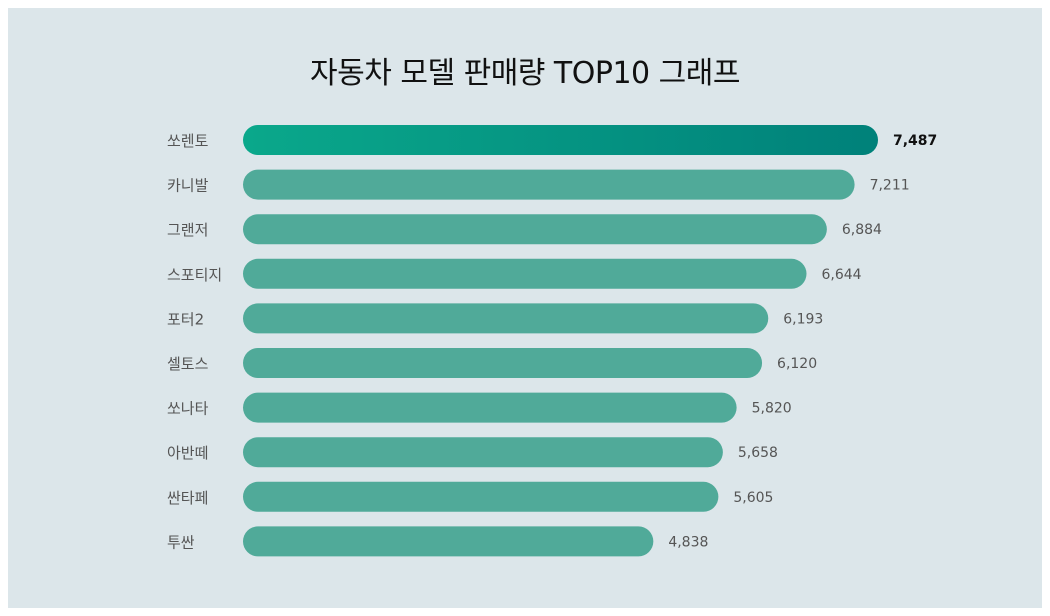 This screenshot has width=1050, height=616. What do you see at coordinates (181, 542) in the screenshot?
I see `category-label: 투싼` at bounding box center [181, 542].